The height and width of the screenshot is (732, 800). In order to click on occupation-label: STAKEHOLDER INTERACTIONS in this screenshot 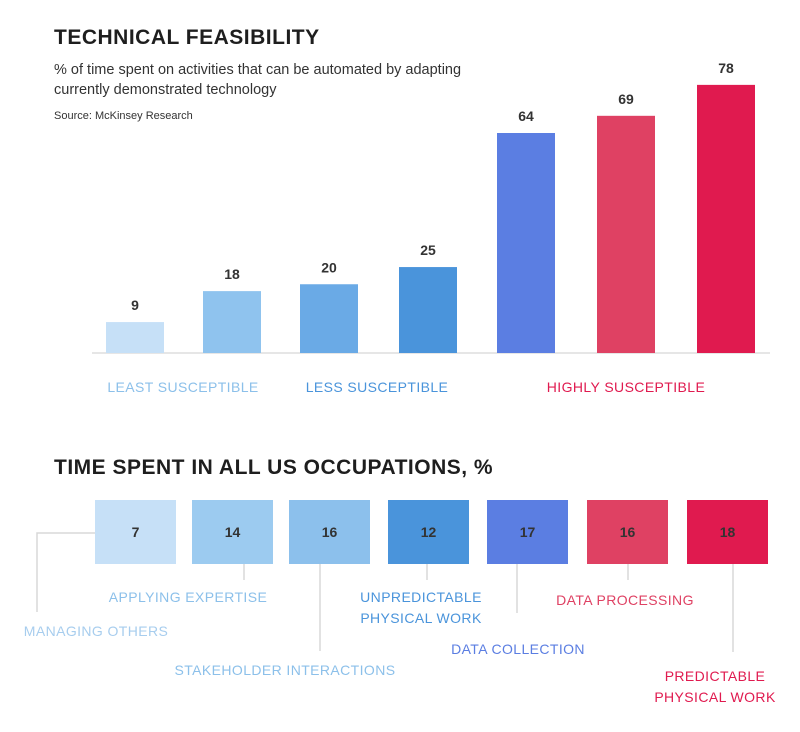, I will do `click(285, 670)`.